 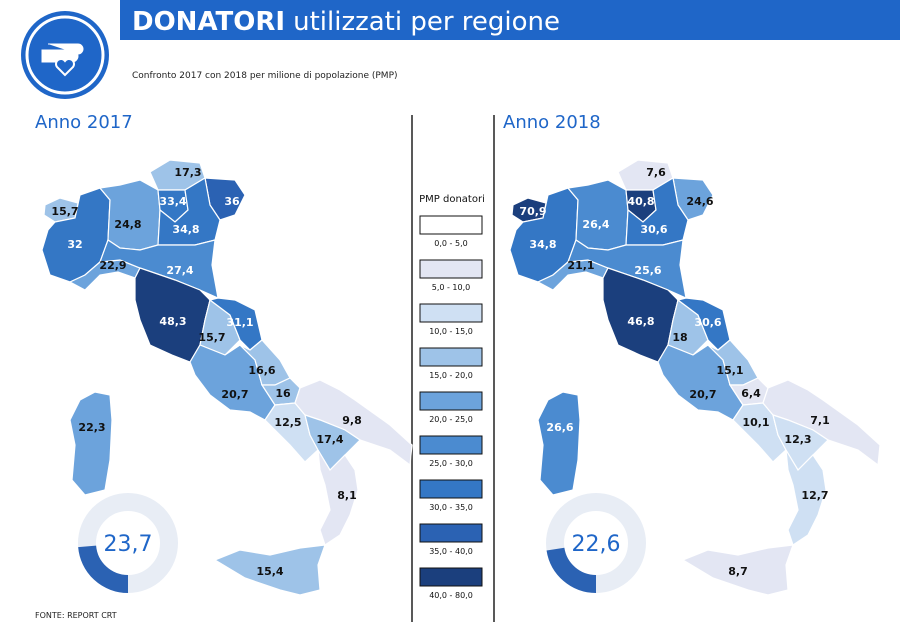 I want to click on region-label: 33,4, so click(x=172, y=201).